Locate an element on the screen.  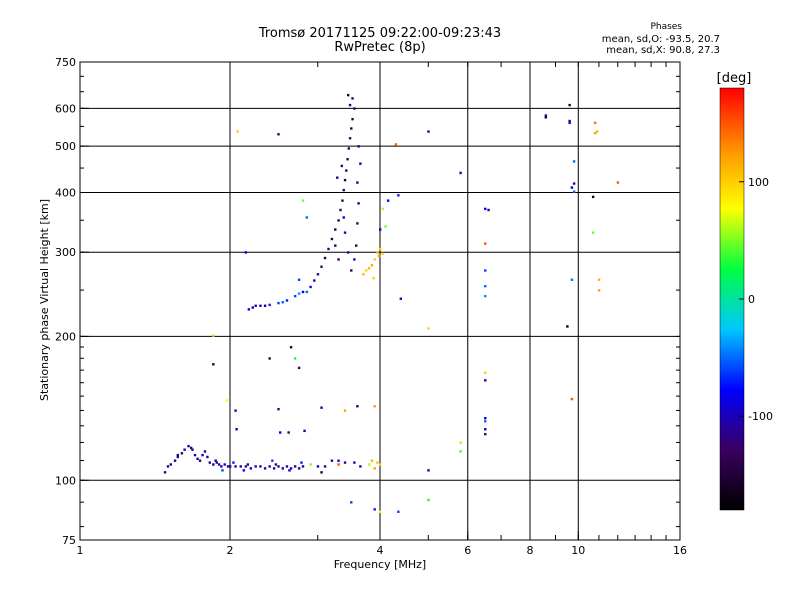
y-tick-label: 400 is located at coordinates (65, 192).